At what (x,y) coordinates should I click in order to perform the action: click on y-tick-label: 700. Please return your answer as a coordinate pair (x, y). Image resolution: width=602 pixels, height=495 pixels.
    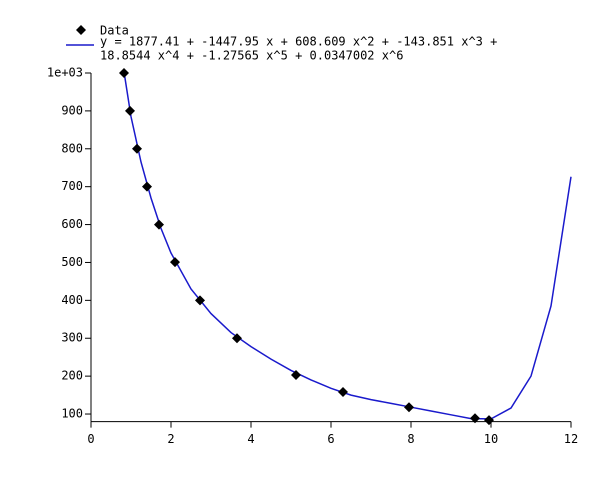
    Looking at the image, I should click on (72, 186).